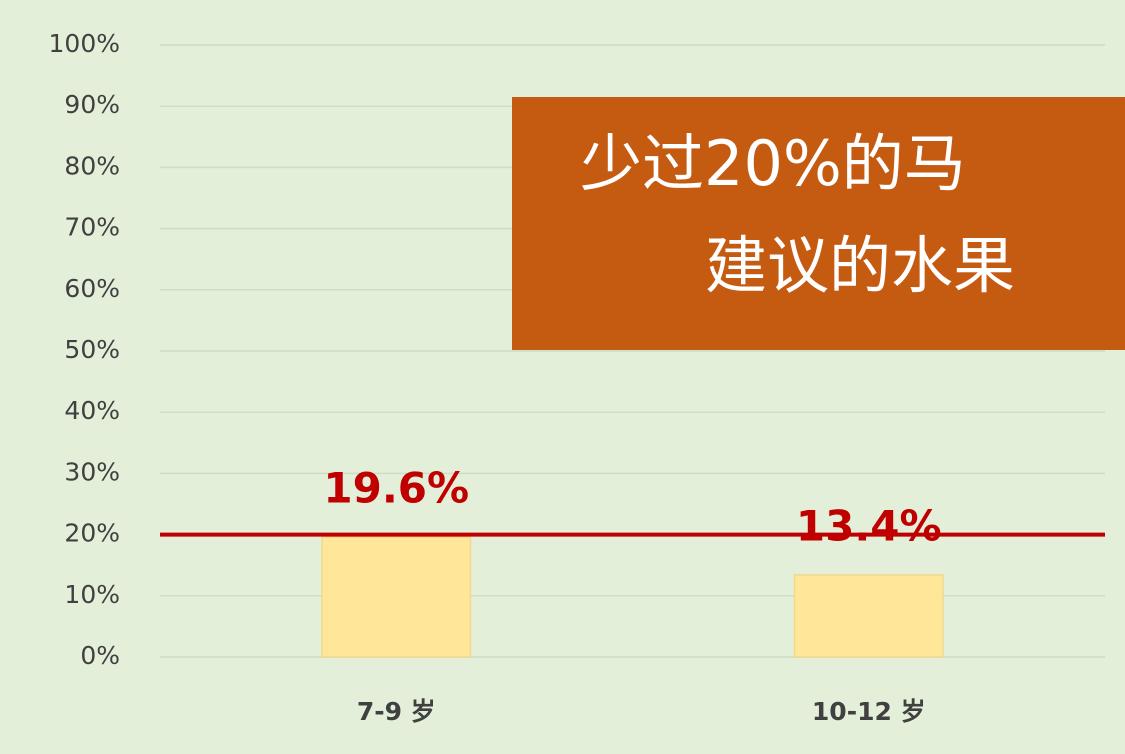 This screenshot has height=754, width=1125. Describe the element at coordinates (92, 227) in the screenshot. I see `y-tick-label: 70%` at that location.